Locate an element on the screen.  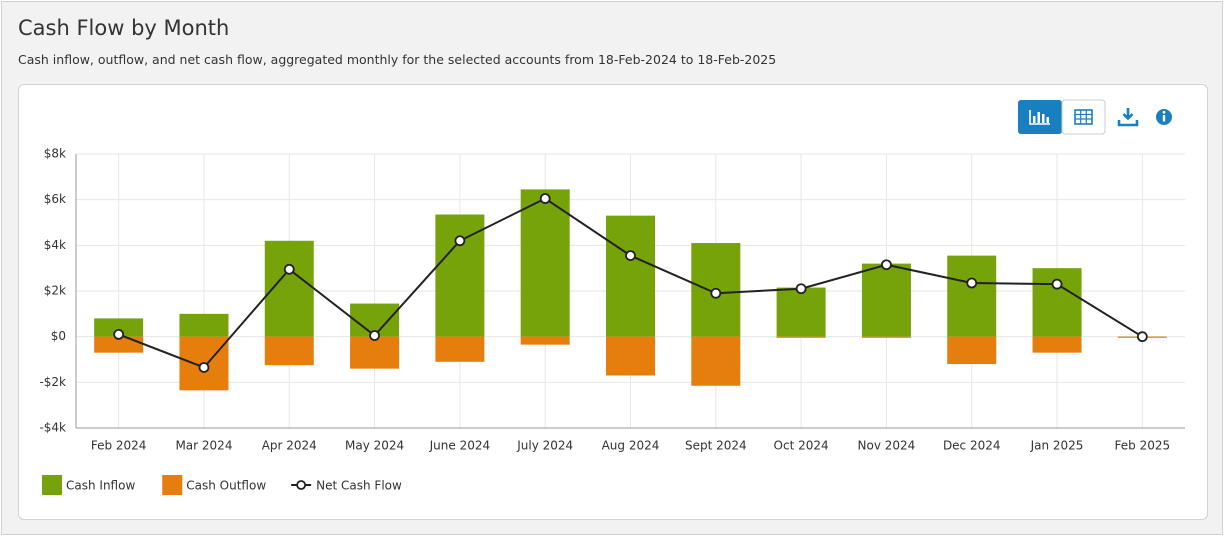
x-tick-label: Feb 2024 is located at coordinates (119, 446).